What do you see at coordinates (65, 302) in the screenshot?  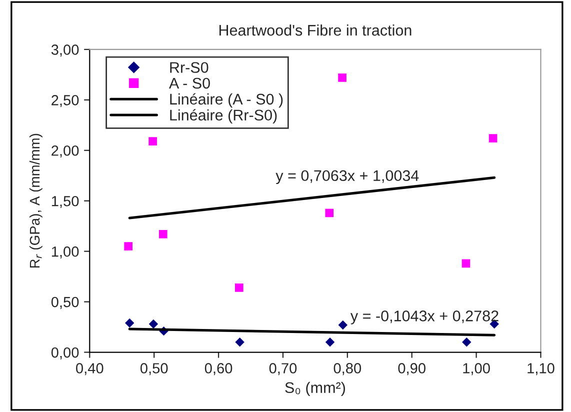 I see `y-tick-label: 0,50` at bounding box center [65, 302].